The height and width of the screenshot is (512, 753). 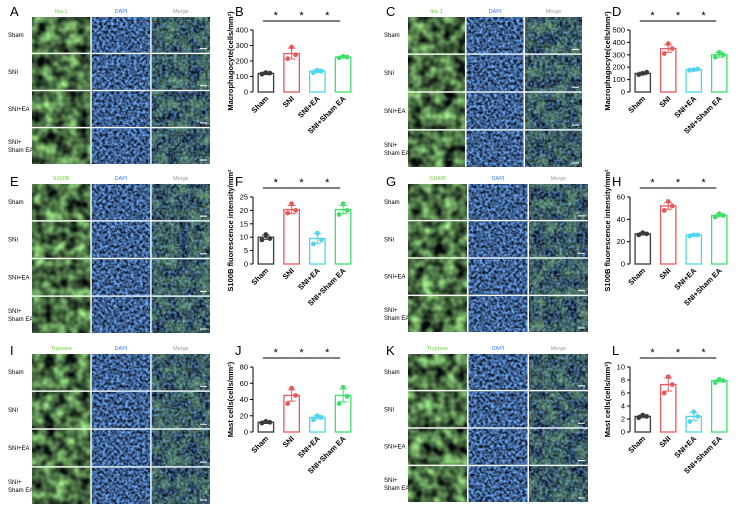 I want to click on channel-label-merge: Merge, so click(x=181, y=349).